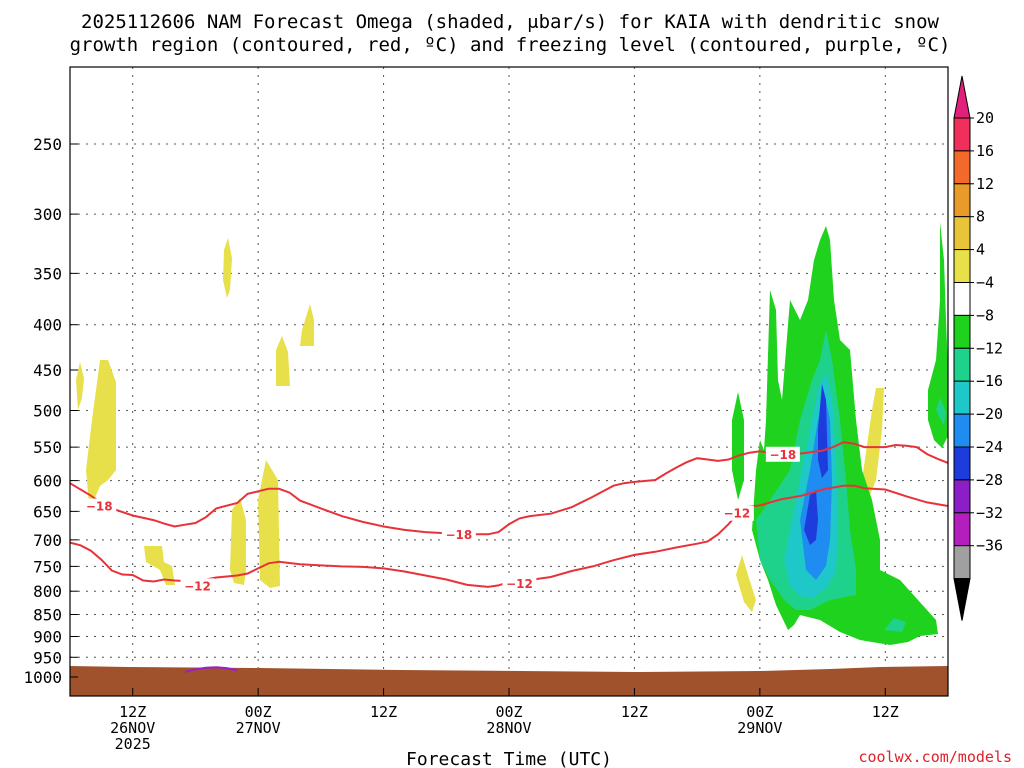 This screenshot has width=1024, height=768. Describe the element at coordinates (47, 615) in the screenshot. I see `y-tick-label: 850` at that location.